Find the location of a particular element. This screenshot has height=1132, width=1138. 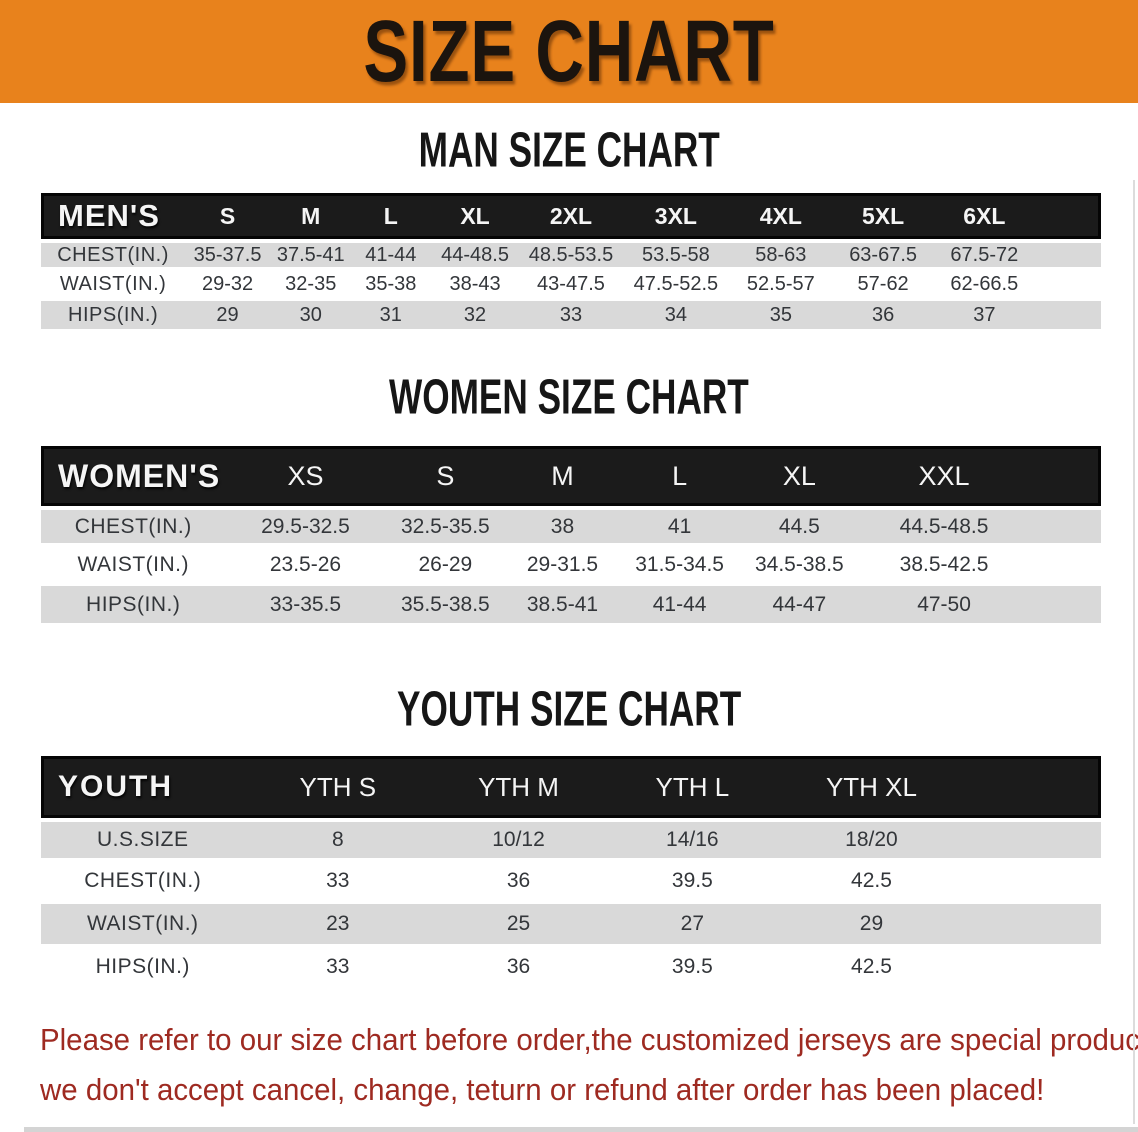

men-size-header: 6XL is located at coordinates (984, 216).